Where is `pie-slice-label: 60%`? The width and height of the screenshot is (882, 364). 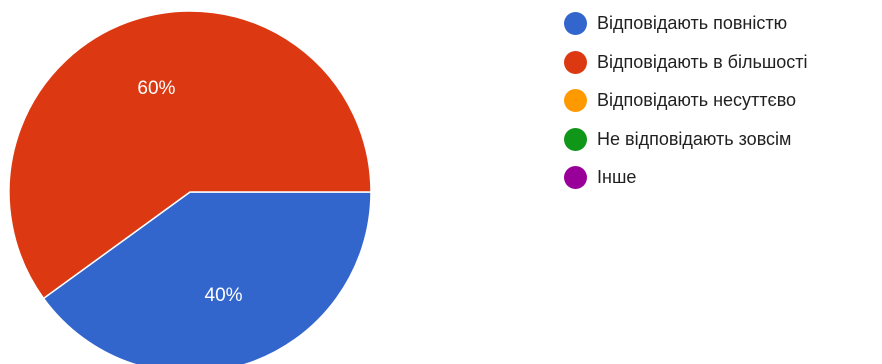 pie-slice-label: 60% is located at coordinates (156, 88).